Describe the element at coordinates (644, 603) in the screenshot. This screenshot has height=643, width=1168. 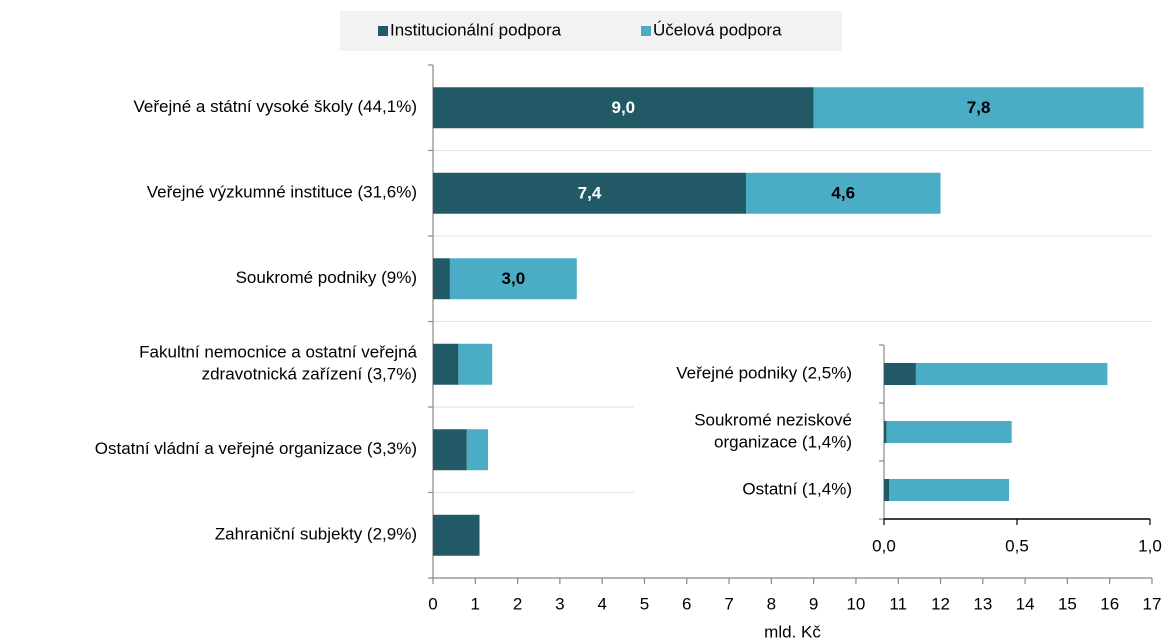
I see `x-tick-label: 5` at that location.